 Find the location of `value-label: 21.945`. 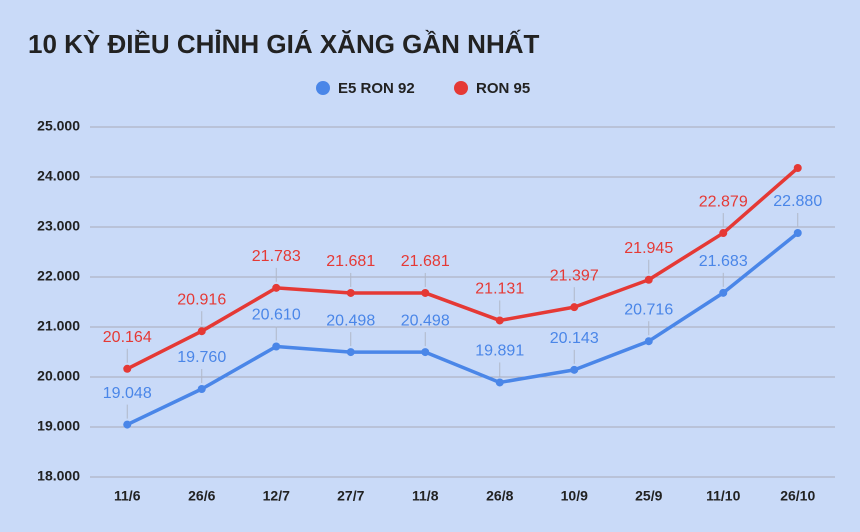

value-label: 21.945 is located at coordinates (648, 248).